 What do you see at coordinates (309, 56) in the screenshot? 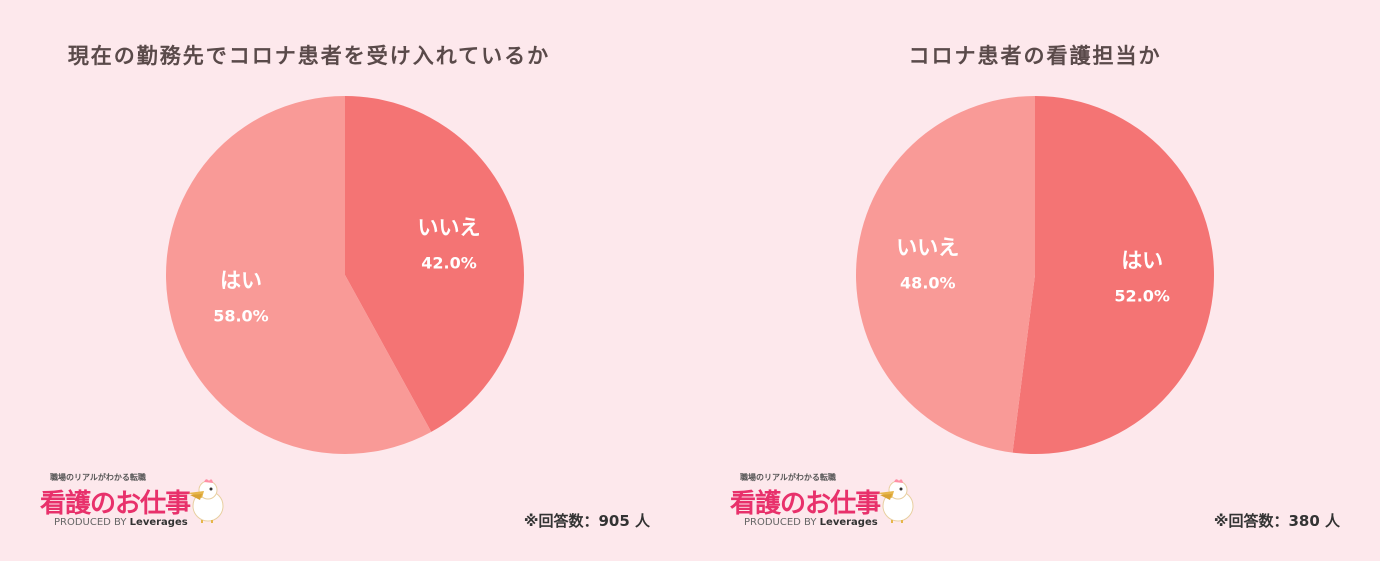
I see `chart-title: 現在の勤務先でコロナ患者を受け入れているか` at bounding box center [309, 56].